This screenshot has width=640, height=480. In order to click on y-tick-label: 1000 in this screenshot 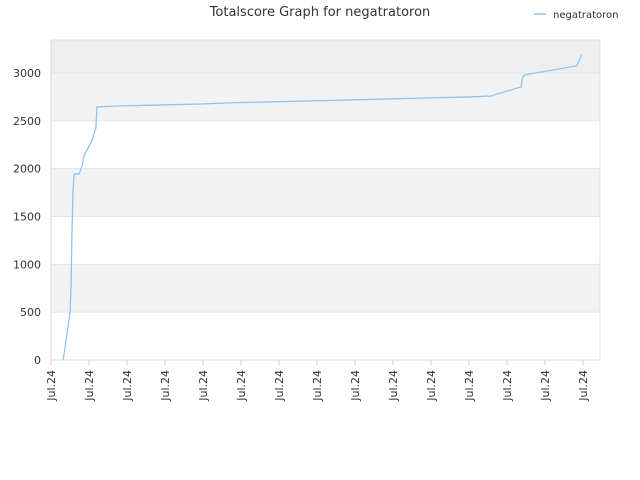, I will do `click(27, 264)`.